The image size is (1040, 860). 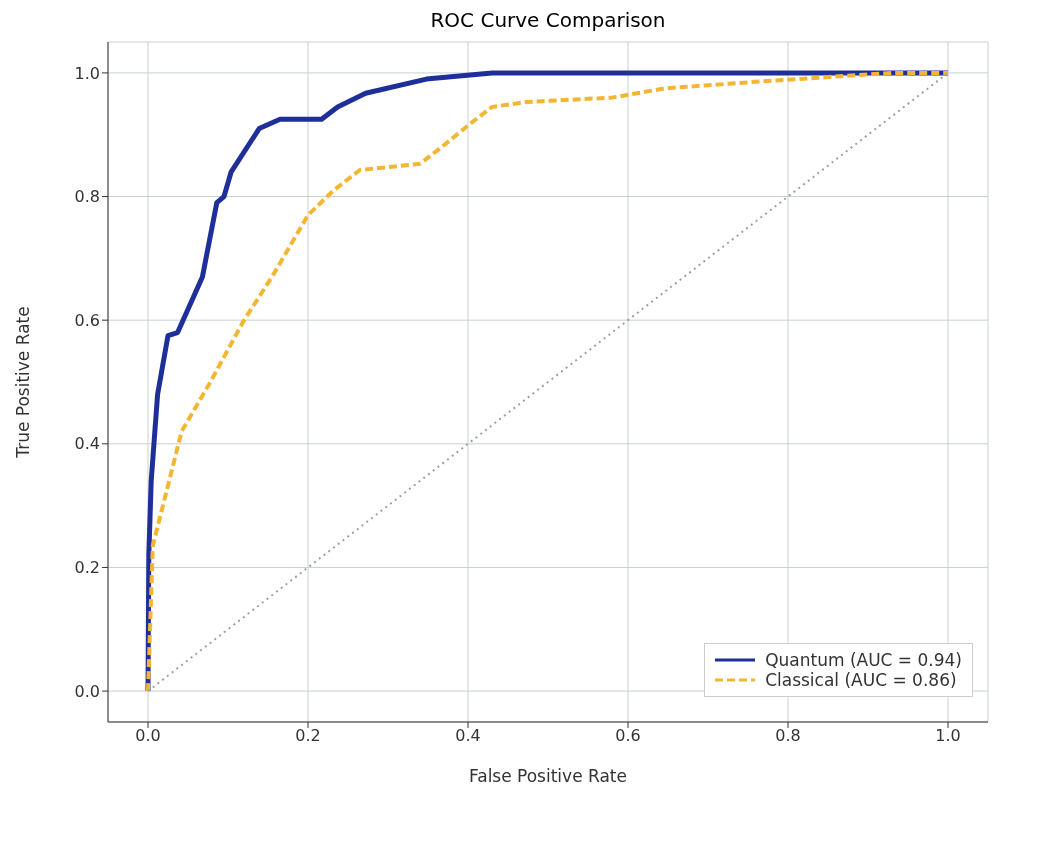 What do you see at coordinates (87, 568) in the screenshot?
I see `y-tick-label: 0.2` at bounding box center [87, 568].